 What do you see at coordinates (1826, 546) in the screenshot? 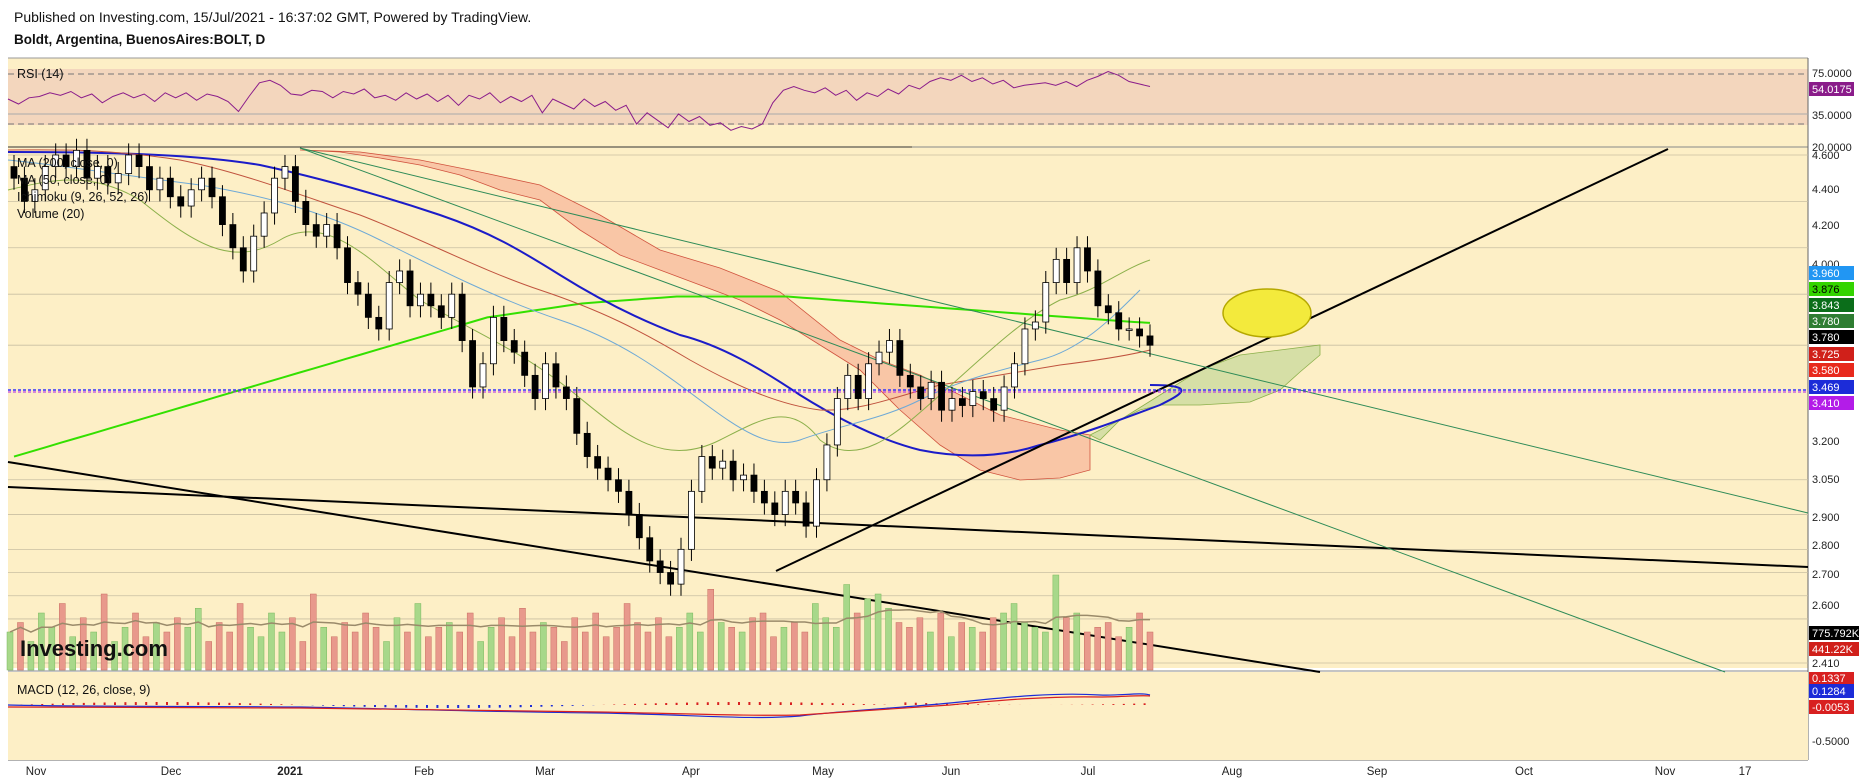
I see `price-tick-2800: 2.800` at bounding box center [1826, 546].